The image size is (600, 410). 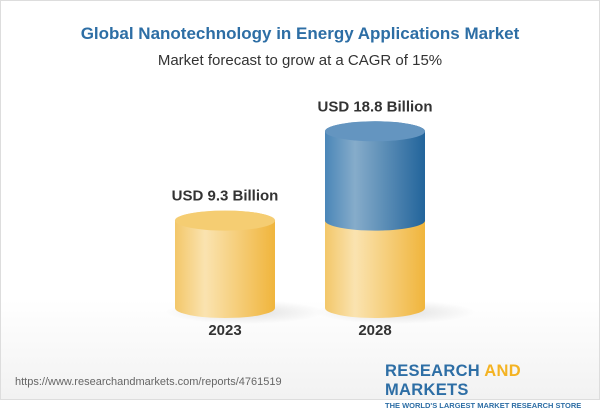 What do you see at coordinates (375, 176) in the screenshot?
I see `cylinder-growth-segment` at bounding box center [375, 176].